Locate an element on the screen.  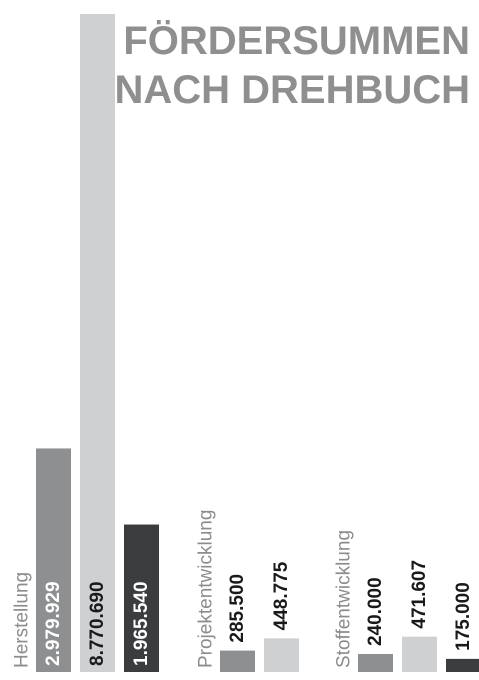
value-label: 285.500 is located at coordinates (237, 608).